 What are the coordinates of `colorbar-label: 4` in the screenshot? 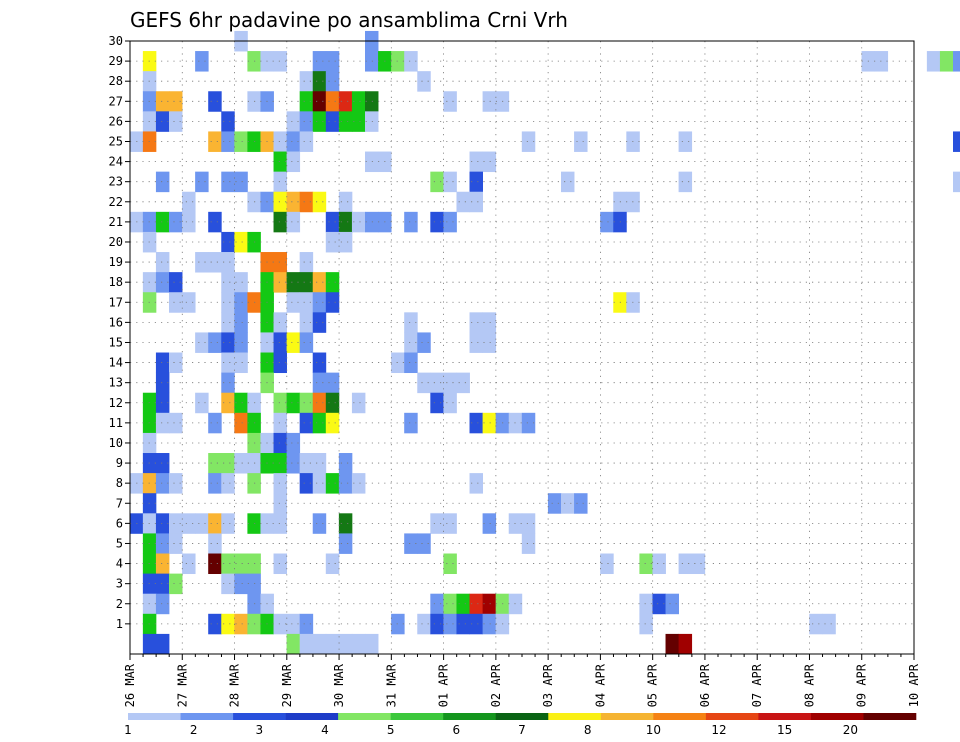 It's located at (325, 730).